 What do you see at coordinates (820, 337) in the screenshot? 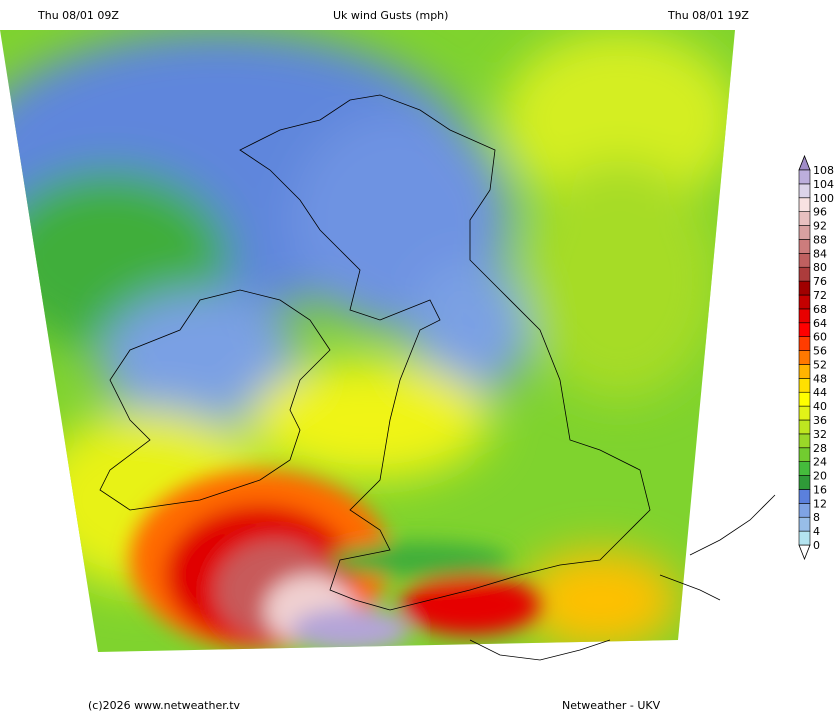
I see `legend-label: 60` at bounding box center [820, 337].